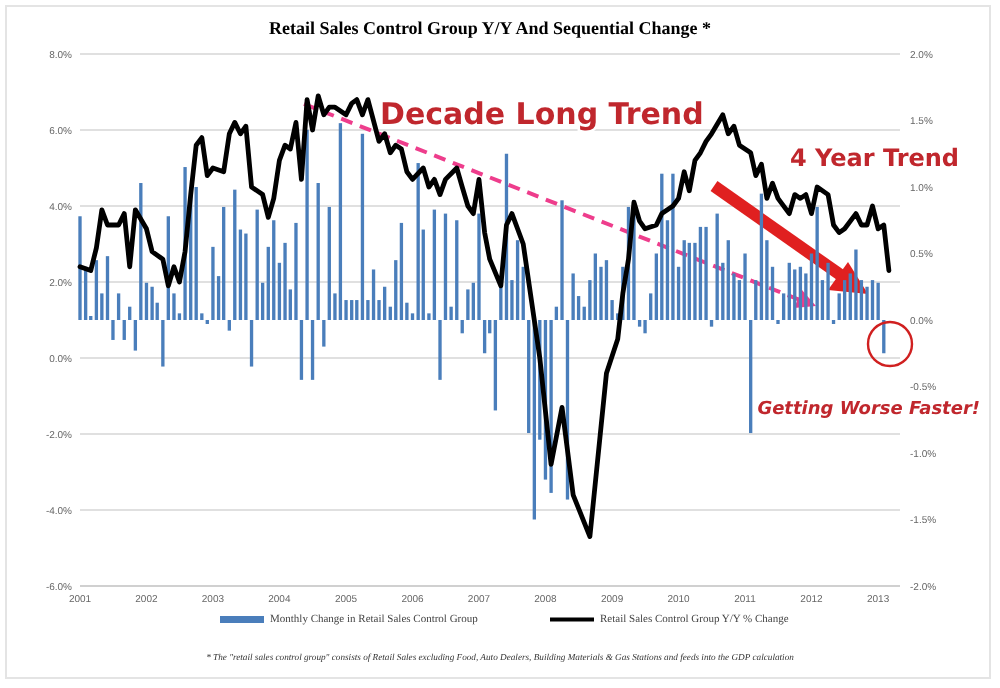 The width and height of the screenshot is (1000, 688). What do you see at coordinates (490, 28) in the screenshot?
I see `chart-title: Retail Sales Control Group Y/Y And Sequential Change *` at bounding box center [490, 28].